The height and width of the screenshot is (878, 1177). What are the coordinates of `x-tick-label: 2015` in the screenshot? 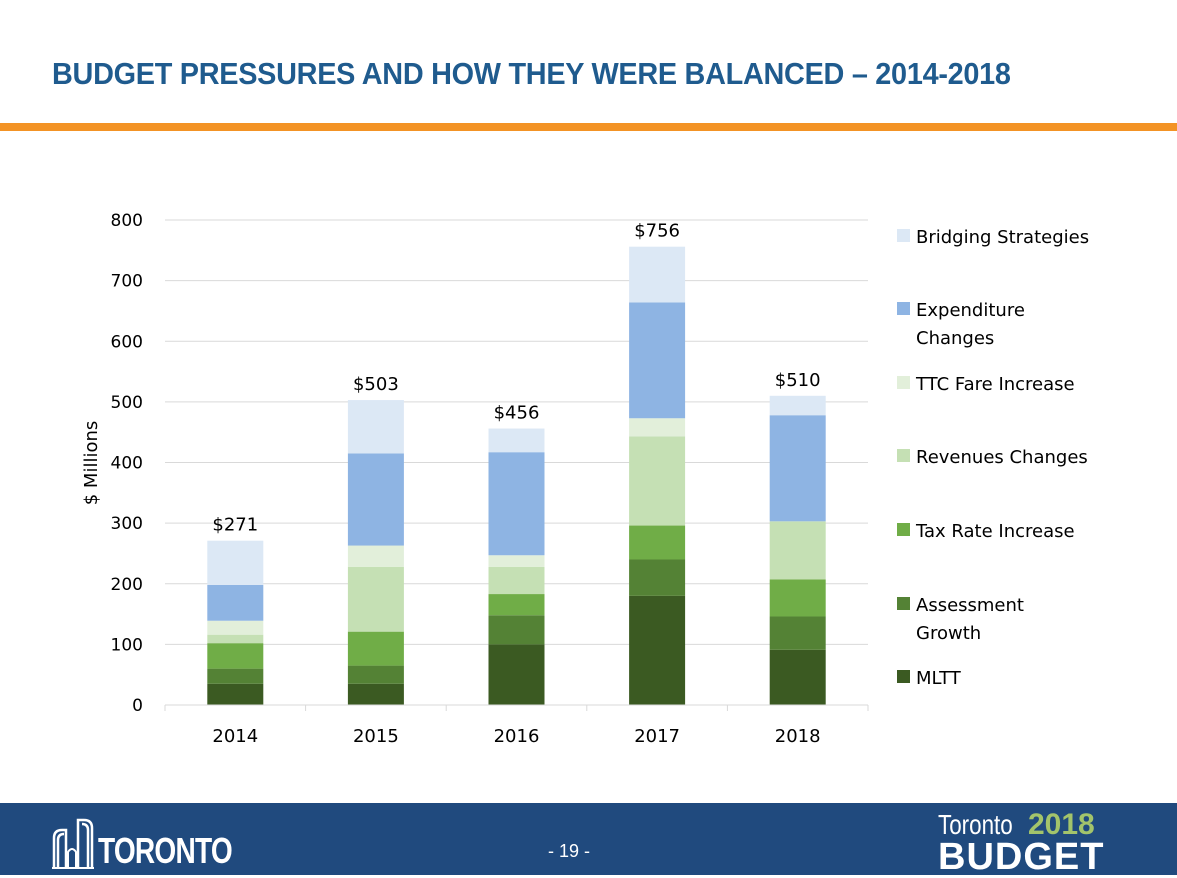 It's located at (376, 736).